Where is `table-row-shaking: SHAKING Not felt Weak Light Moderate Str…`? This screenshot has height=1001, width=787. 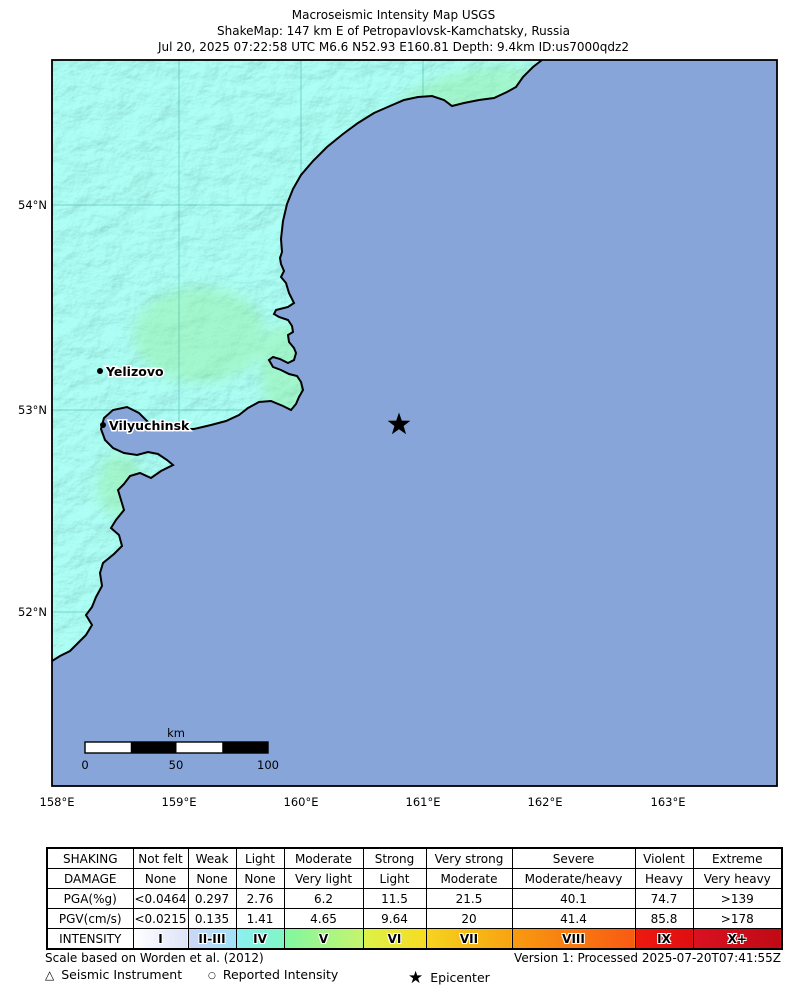
table-row-shaking: SHAKING Not felt Weak Light Moderate Str… is located at coordinates (414, 858).